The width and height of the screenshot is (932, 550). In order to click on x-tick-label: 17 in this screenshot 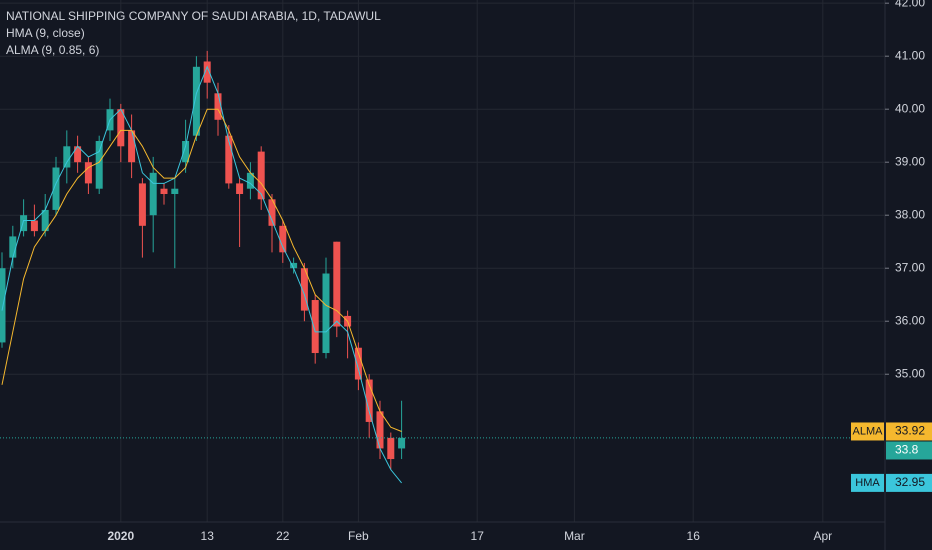, I will do `click(478, 536)`.